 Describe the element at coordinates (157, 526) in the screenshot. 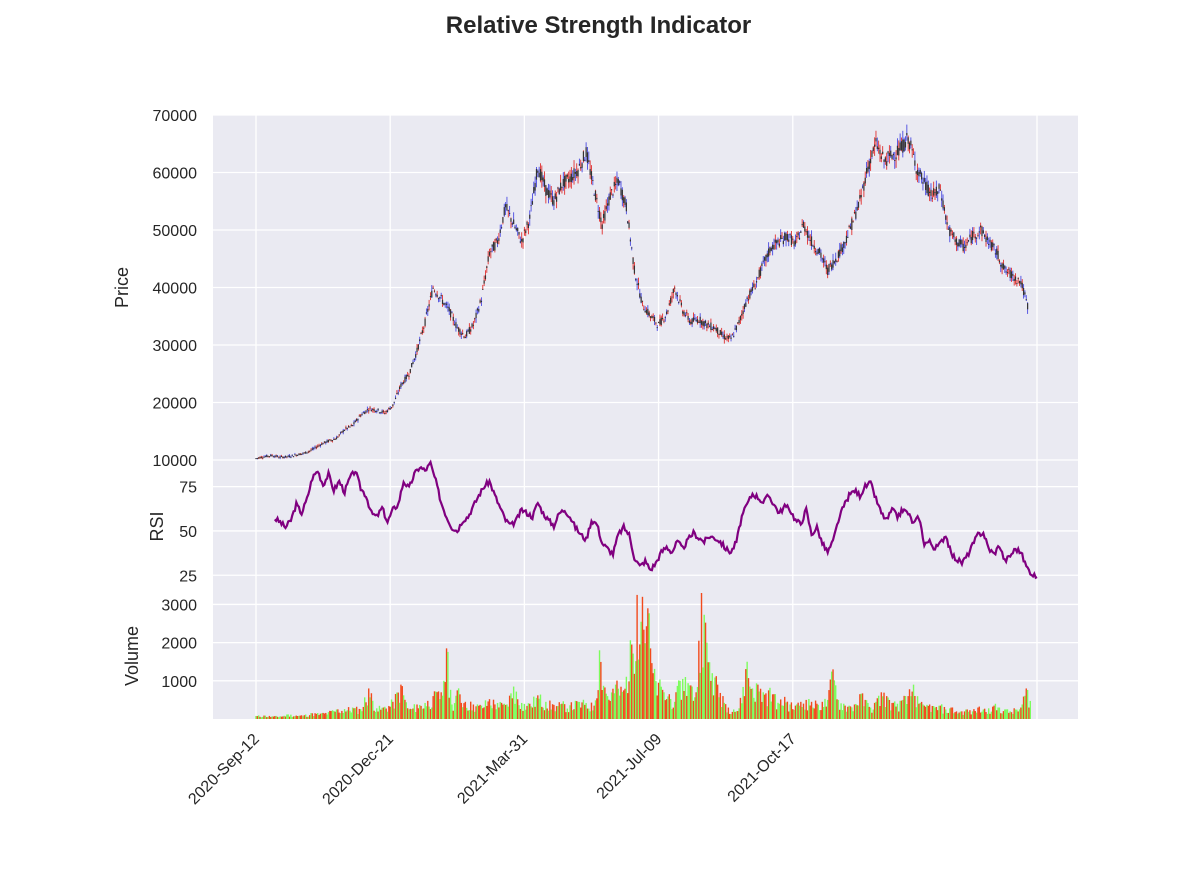

I see `rsi-axis-label: RSI` at that location.